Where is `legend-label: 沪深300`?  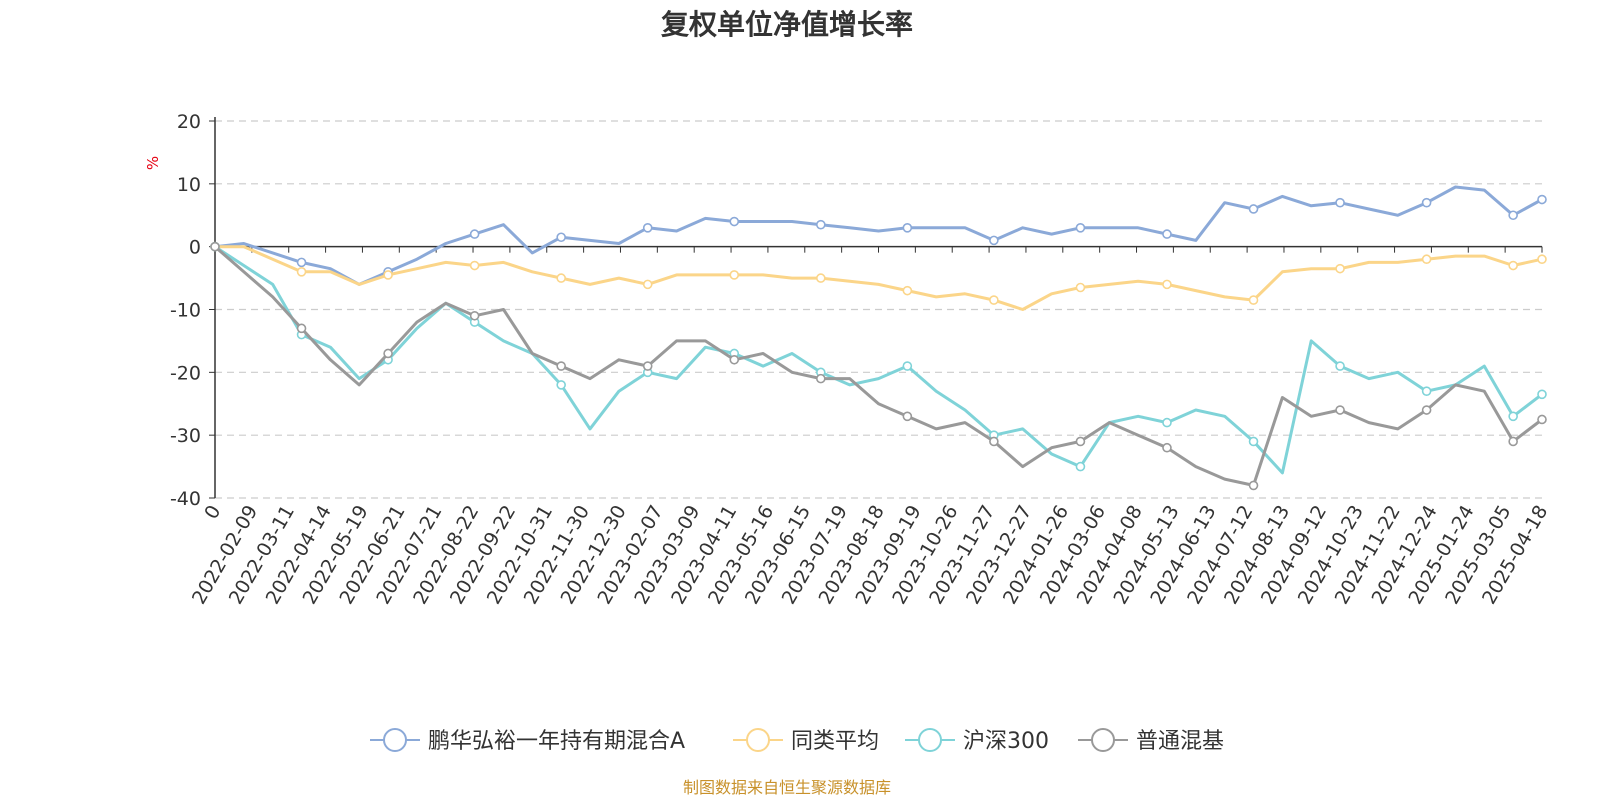 legend-label: 沪深300 is located at coordinates (1006, 741).